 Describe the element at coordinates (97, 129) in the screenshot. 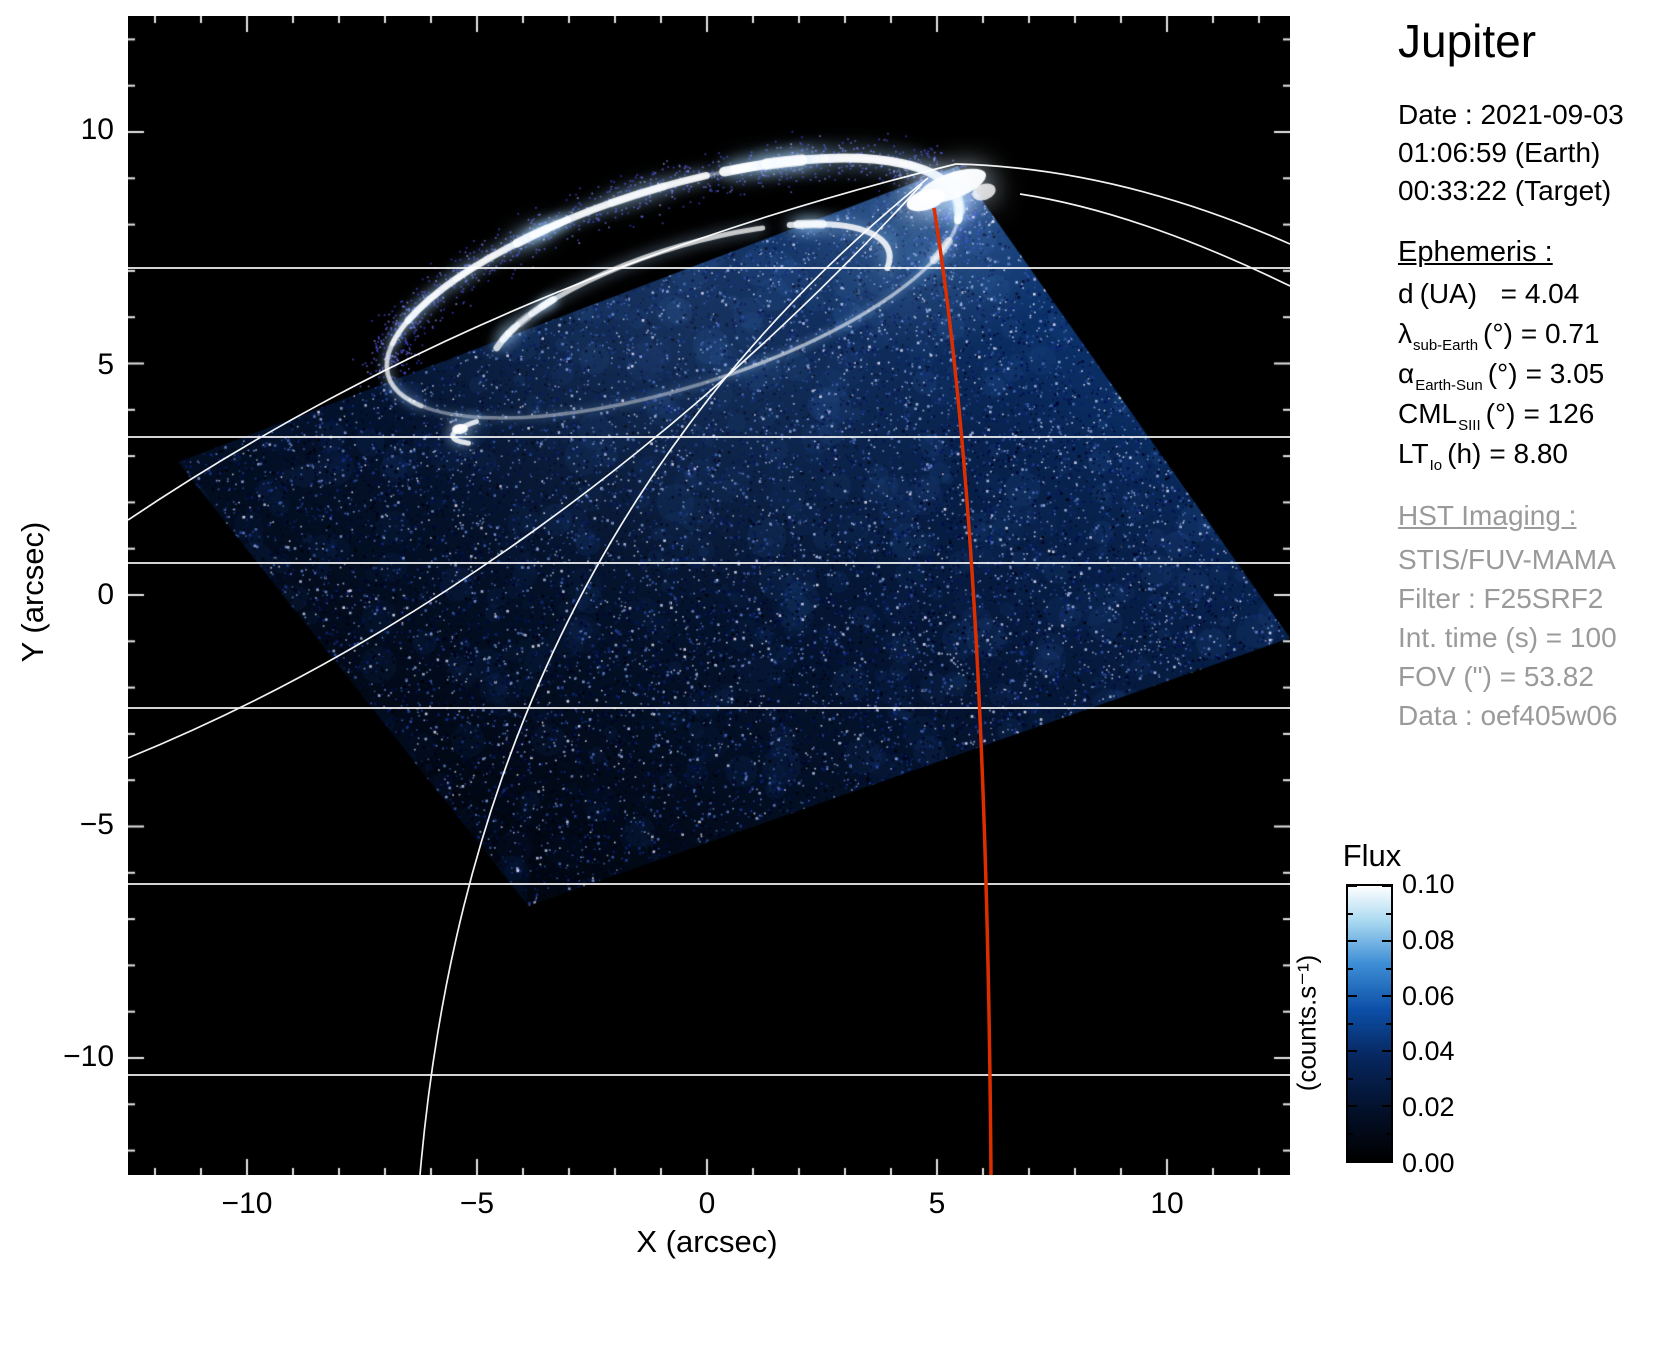

I see `y-tick-label: 10` at that location.